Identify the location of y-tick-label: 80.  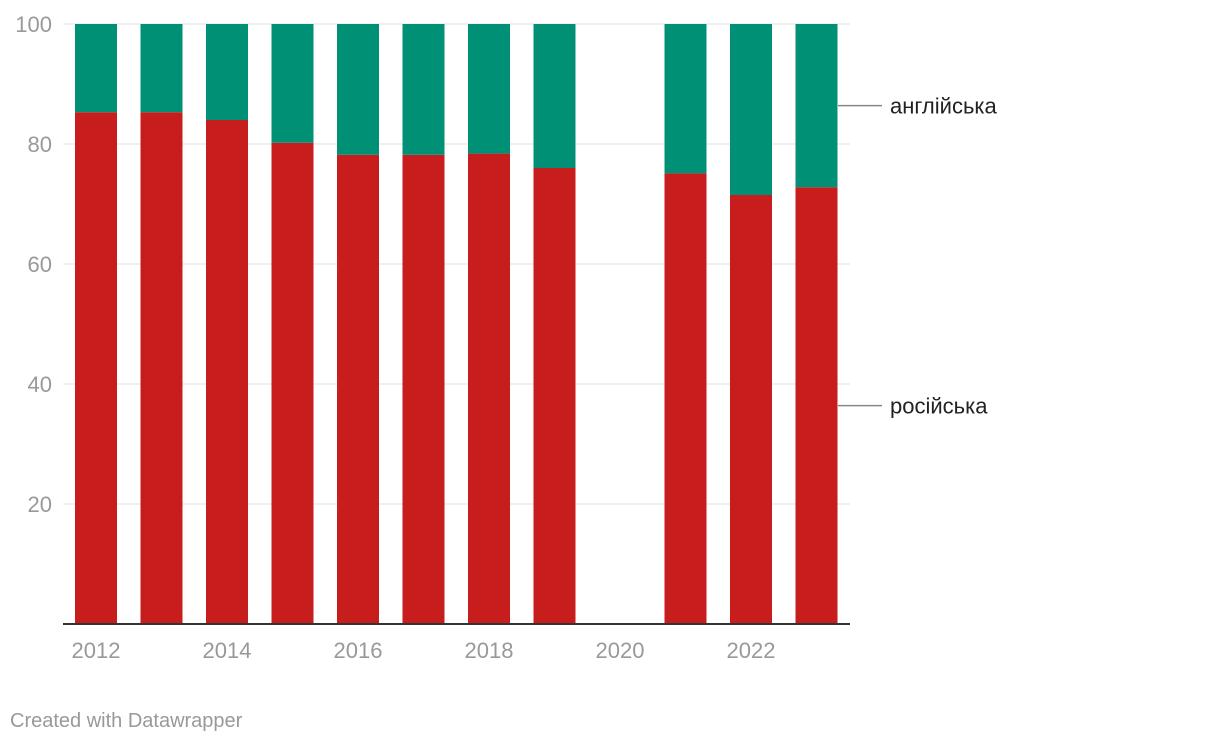
(40, 144).